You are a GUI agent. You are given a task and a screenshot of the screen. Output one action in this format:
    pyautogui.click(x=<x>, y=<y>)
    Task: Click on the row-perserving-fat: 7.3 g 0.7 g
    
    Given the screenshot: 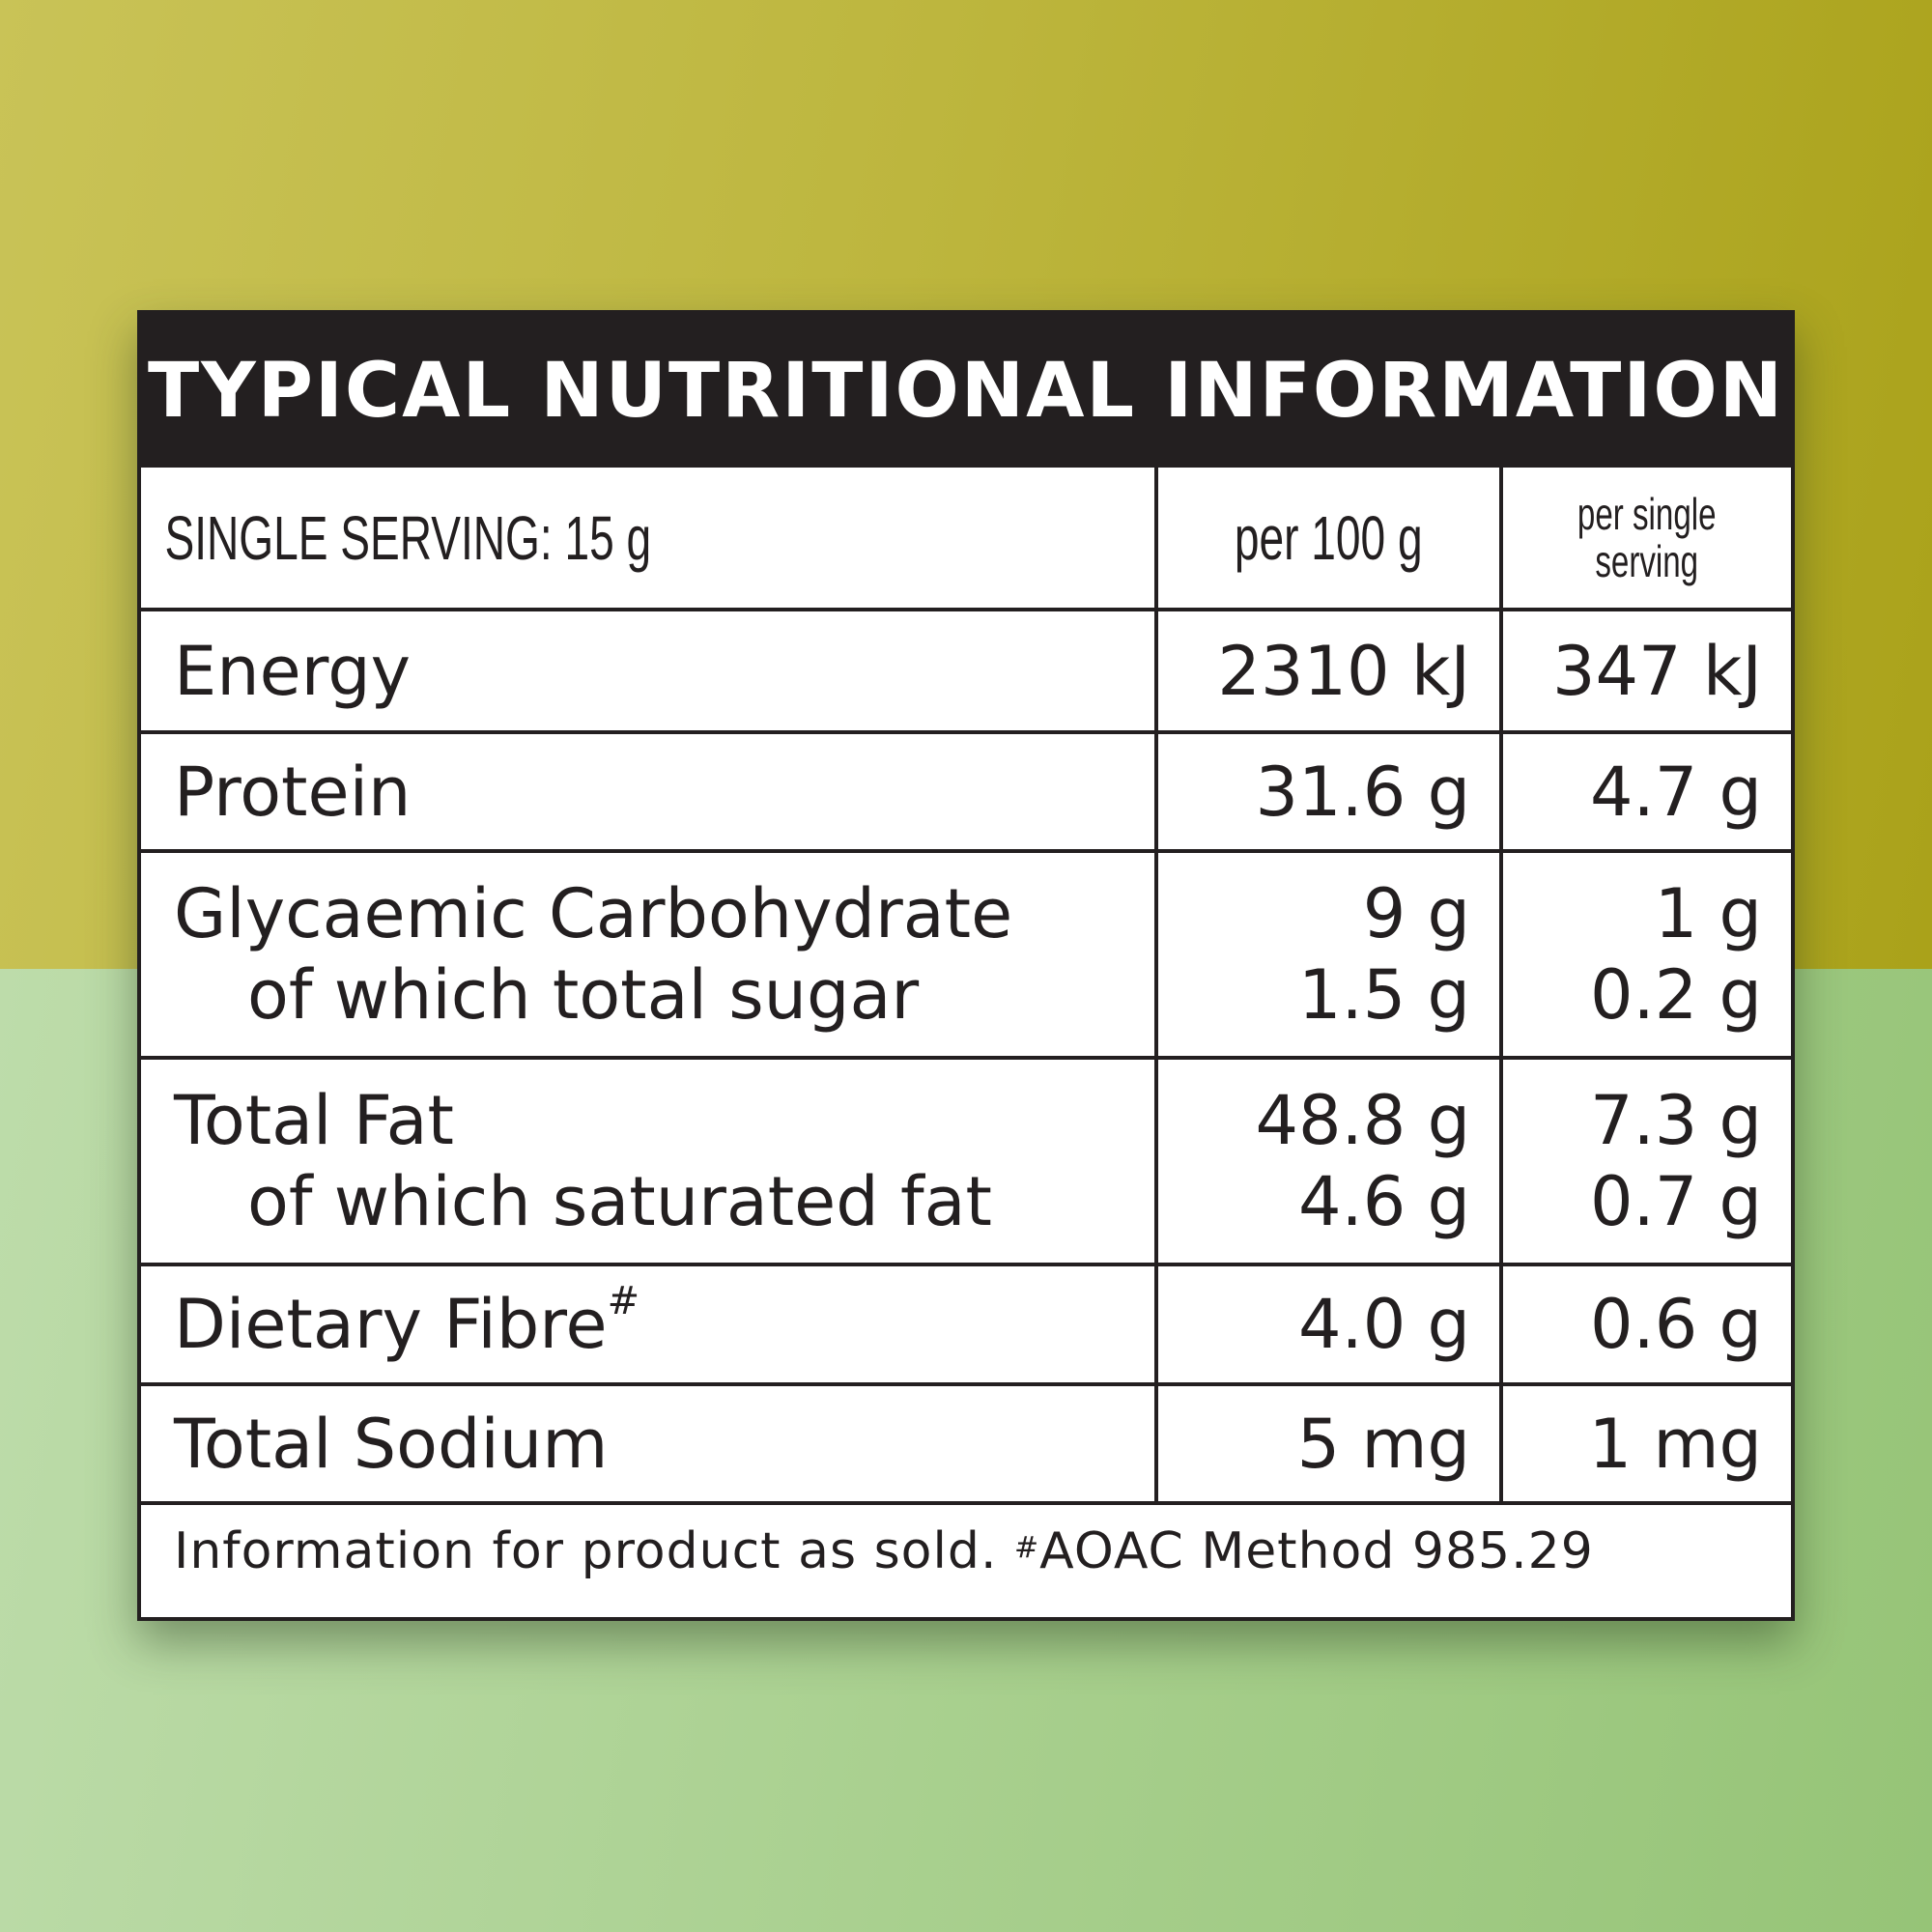 What is the action you would take?
    pyautogui.click(x=1647, y=1163)
    